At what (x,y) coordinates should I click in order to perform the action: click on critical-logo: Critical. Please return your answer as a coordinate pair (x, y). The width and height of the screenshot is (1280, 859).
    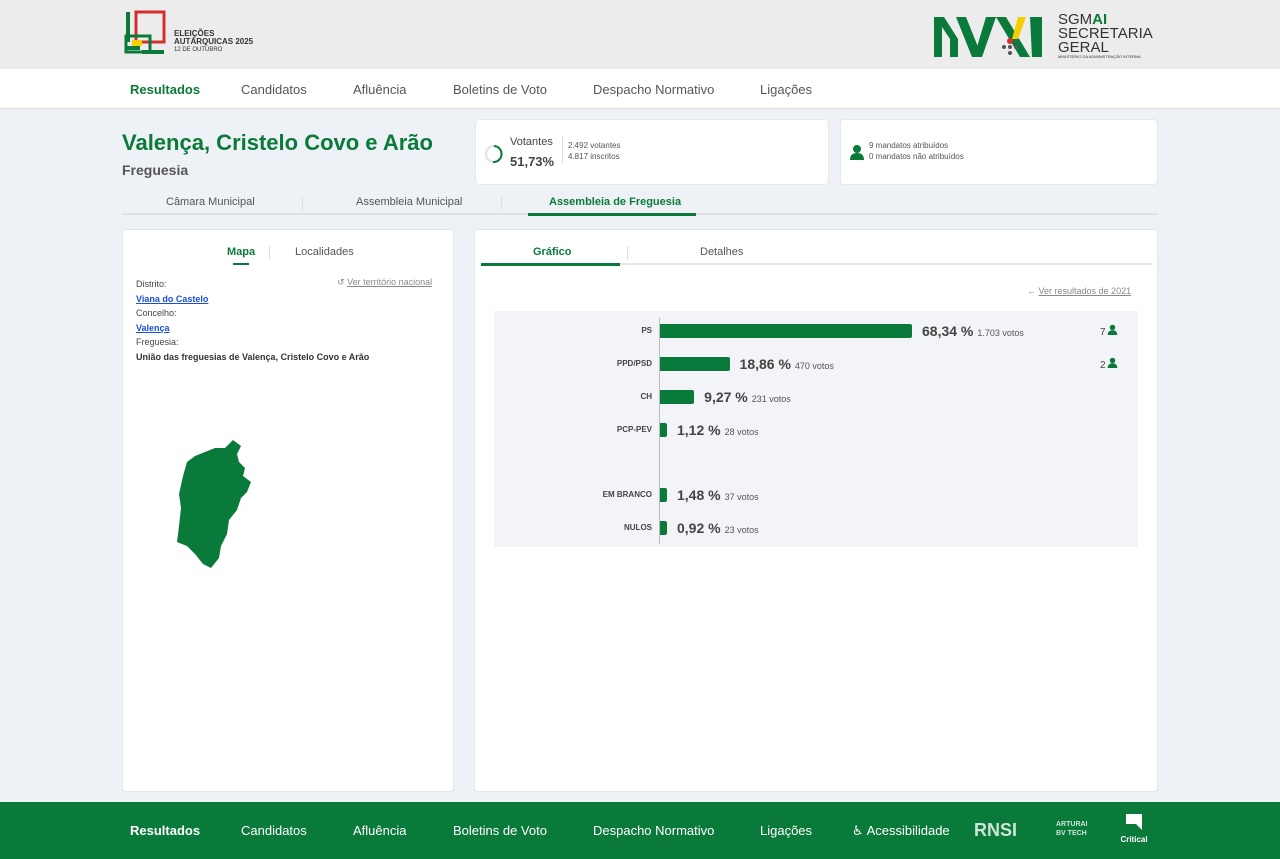
    Looking at the image, I should click on (1134, 829).